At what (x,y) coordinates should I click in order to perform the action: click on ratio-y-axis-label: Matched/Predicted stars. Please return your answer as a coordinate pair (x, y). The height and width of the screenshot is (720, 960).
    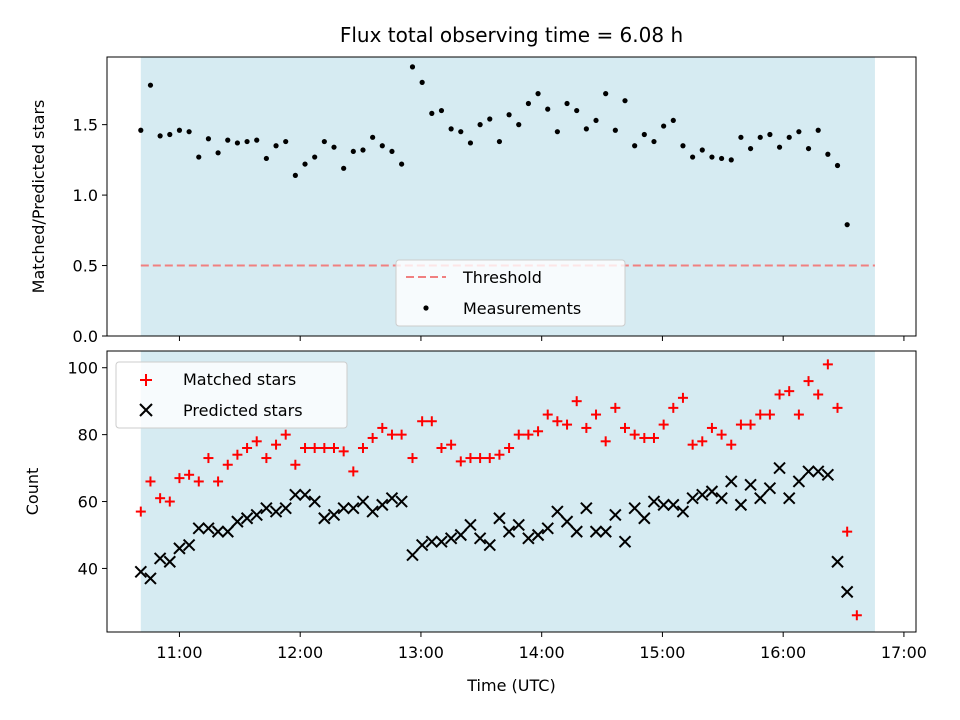
    Looking at the image, I should click on (38, 197).